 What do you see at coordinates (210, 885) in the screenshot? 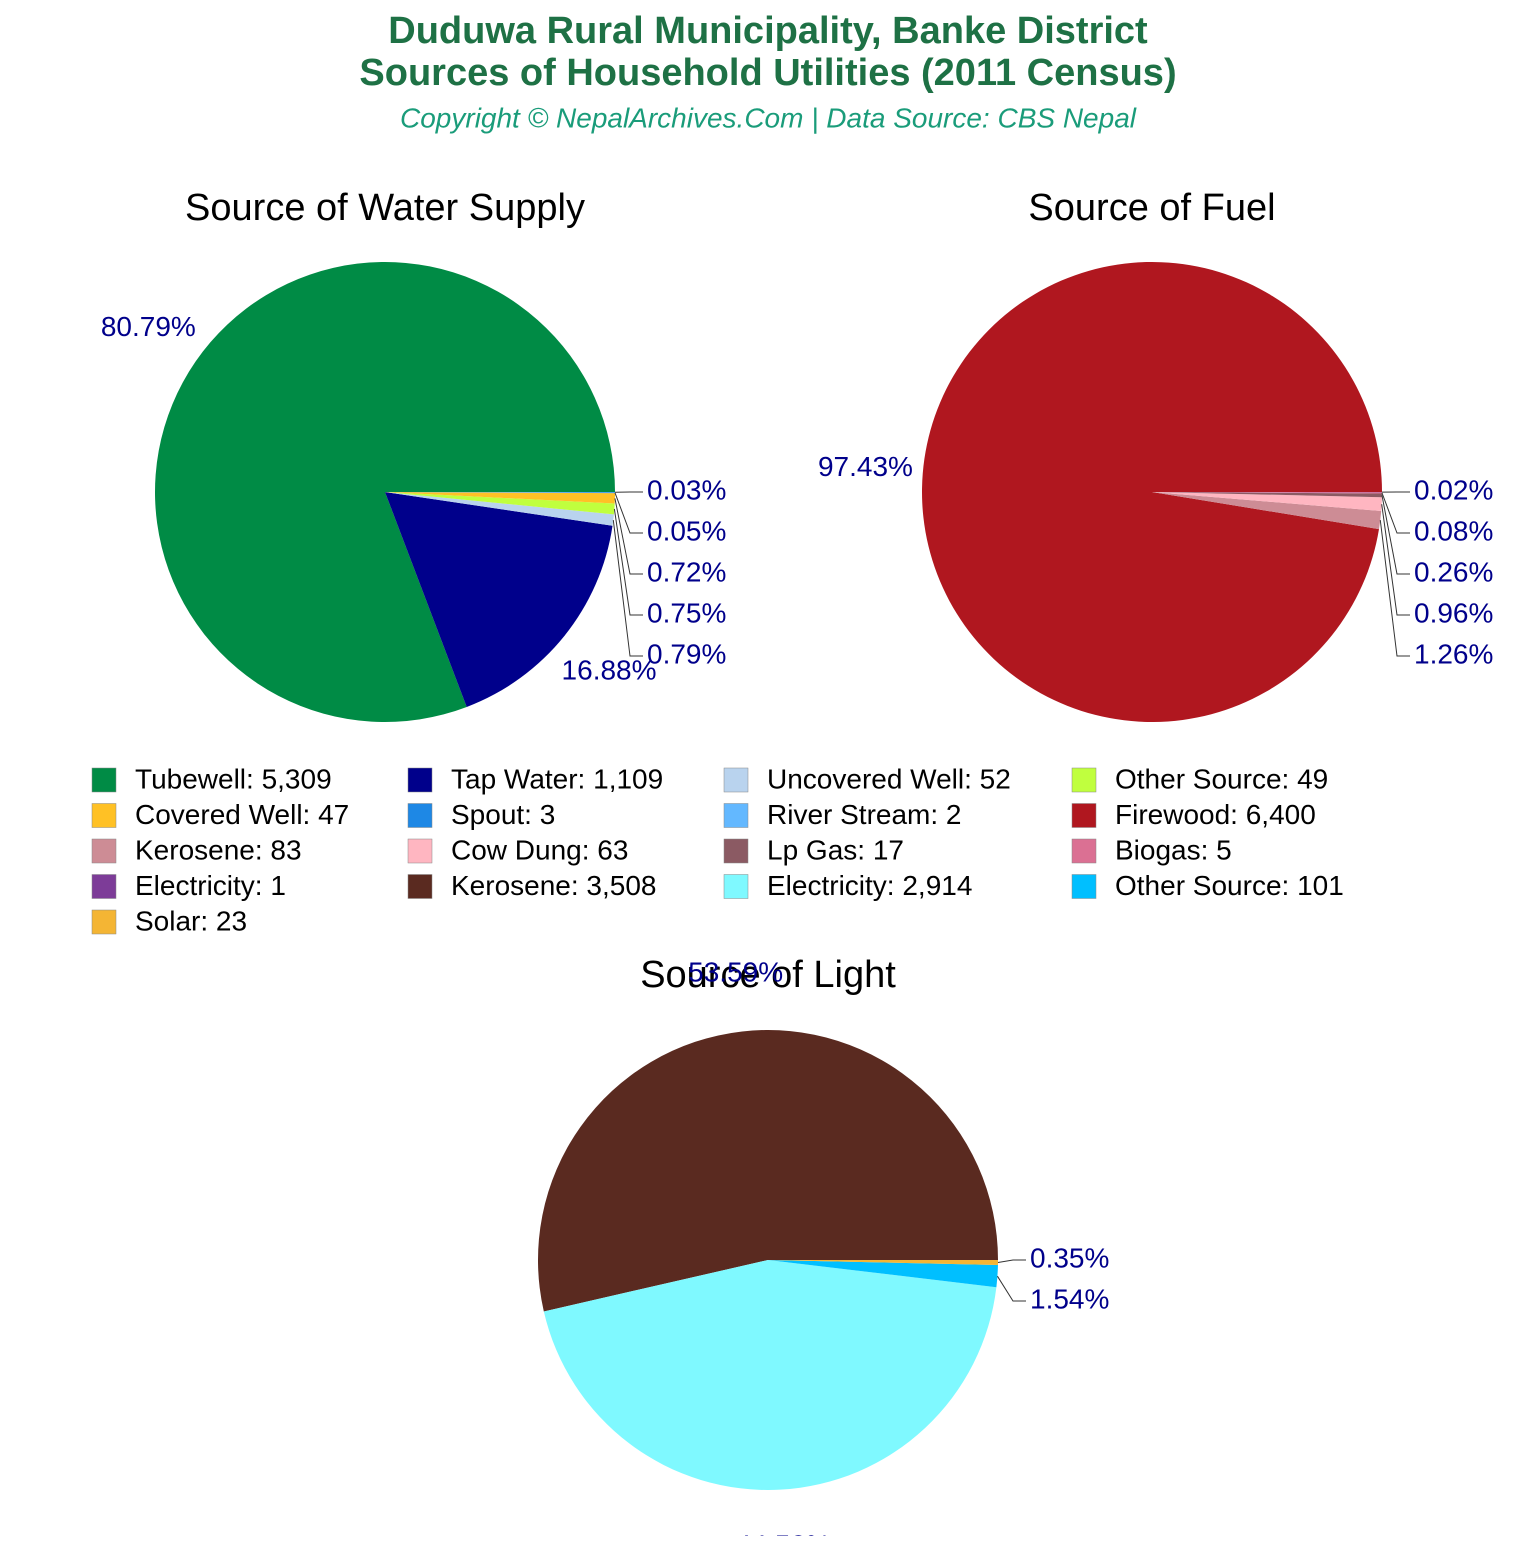
I see `legend-label: Electricity: 1` at bounding box center [210, 885].